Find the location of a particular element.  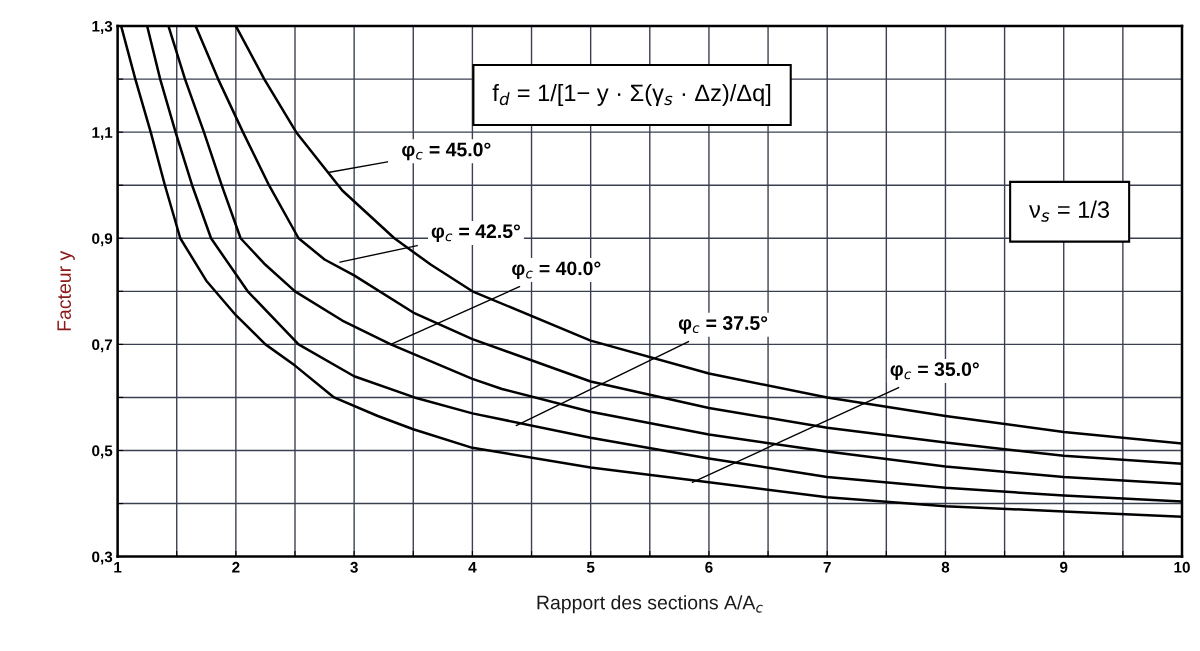

x-tick-label: 2 is located at coordinates (236, 567).